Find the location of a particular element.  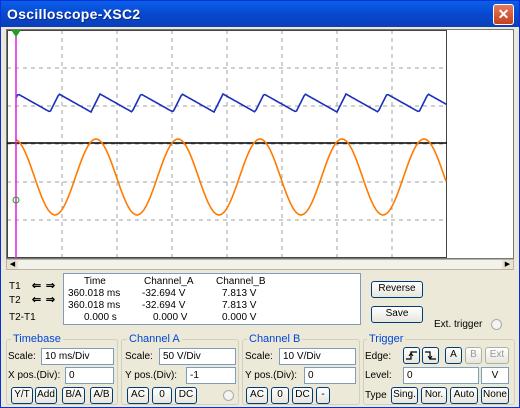

diff-channel-a: 0.000 V is located at coordinates (170, 317).